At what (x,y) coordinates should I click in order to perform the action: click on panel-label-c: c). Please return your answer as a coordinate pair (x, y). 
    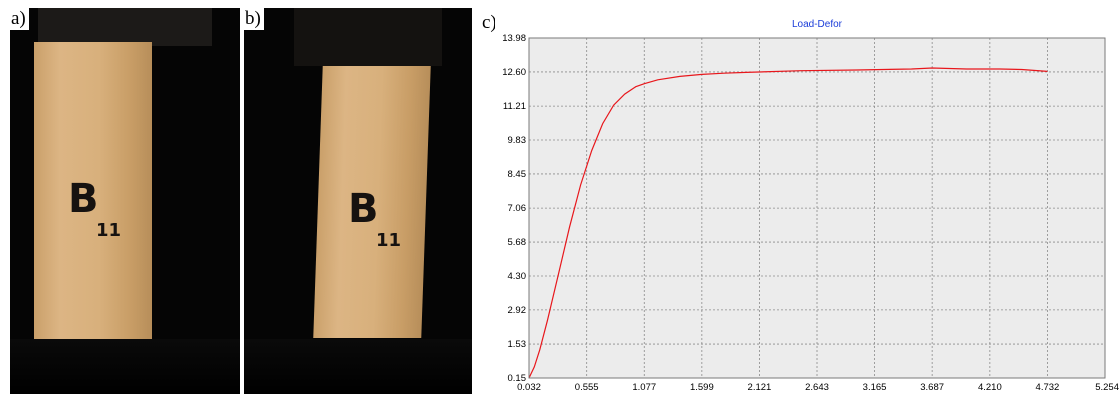
    Looking at the image, I should click on (489, 22).